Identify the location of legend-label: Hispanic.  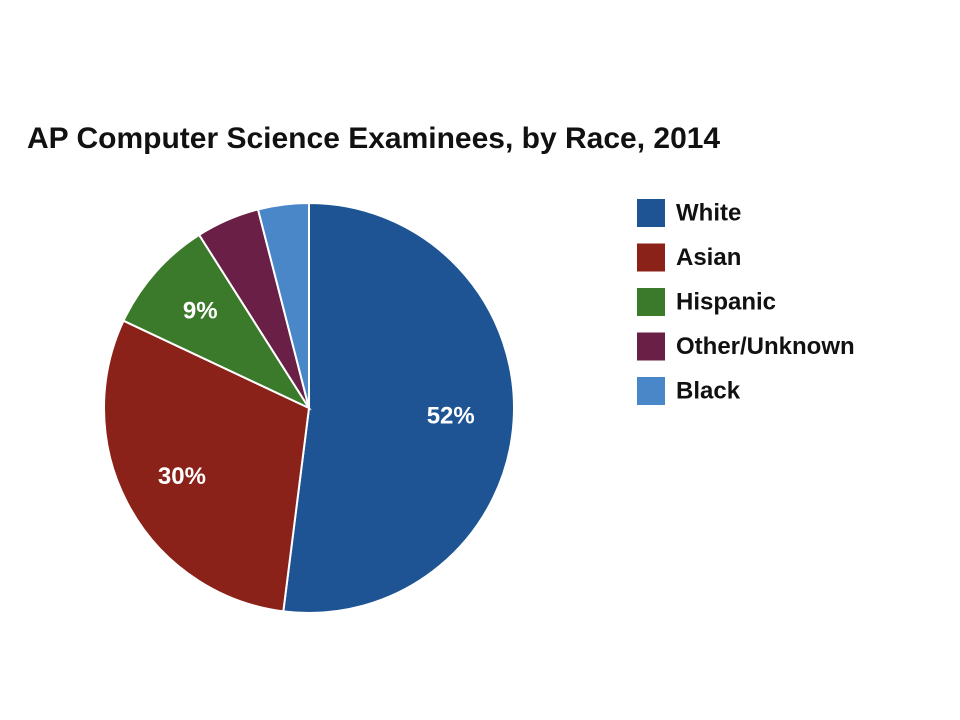
(726, 301).